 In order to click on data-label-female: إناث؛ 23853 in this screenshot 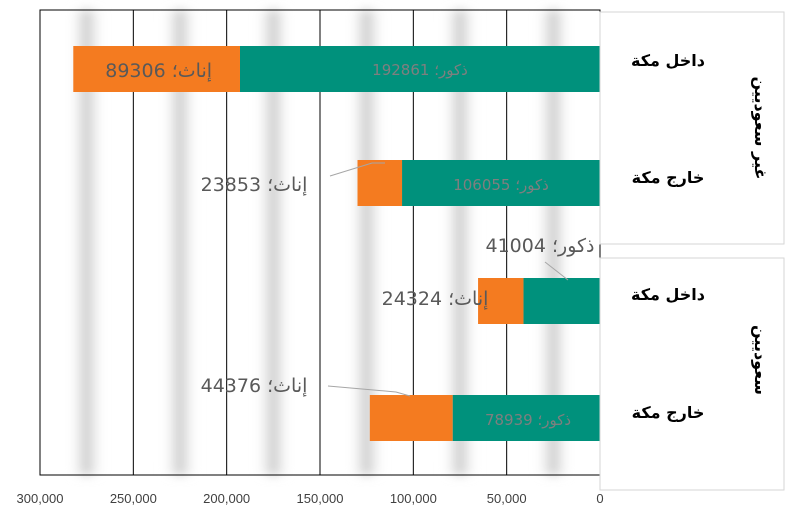, I will do `click(254, 185)`.